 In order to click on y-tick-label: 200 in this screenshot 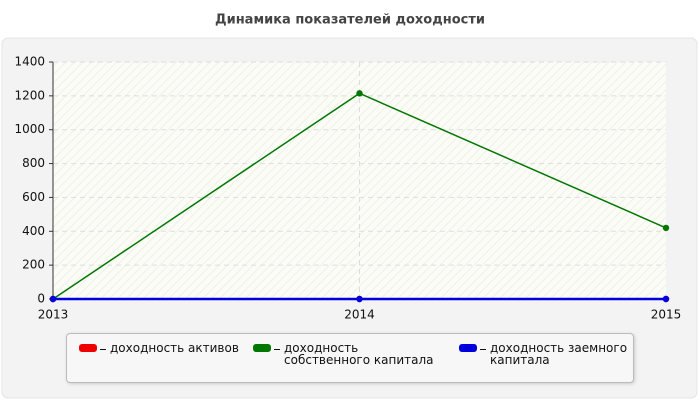, I will do `click(33, 265)`.